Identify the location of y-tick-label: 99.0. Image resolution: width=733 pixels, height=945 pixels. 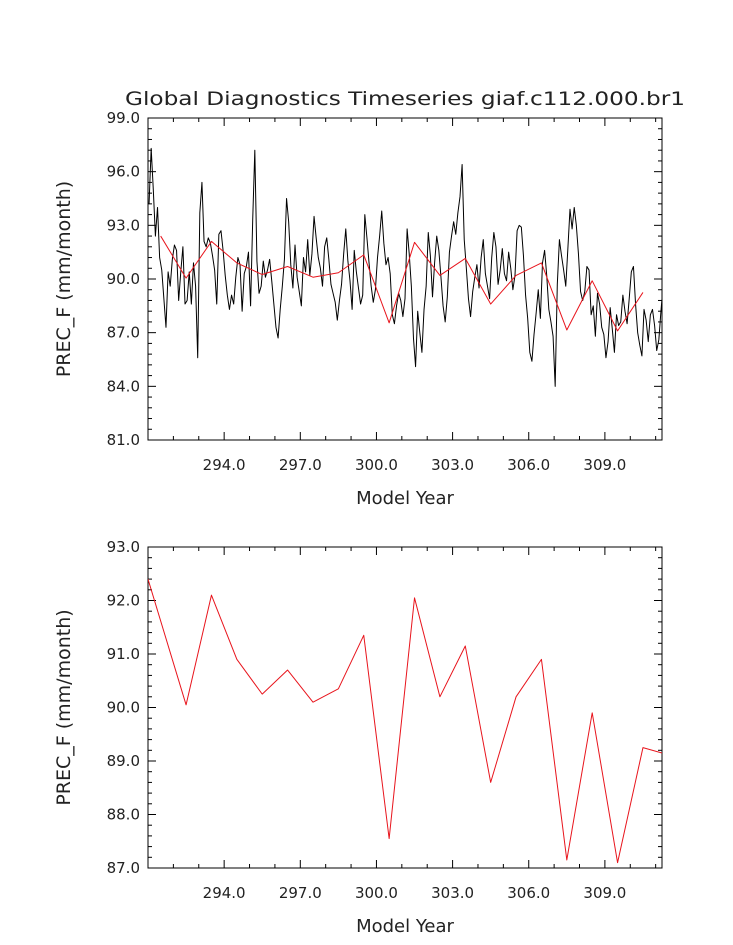
(123, 118).